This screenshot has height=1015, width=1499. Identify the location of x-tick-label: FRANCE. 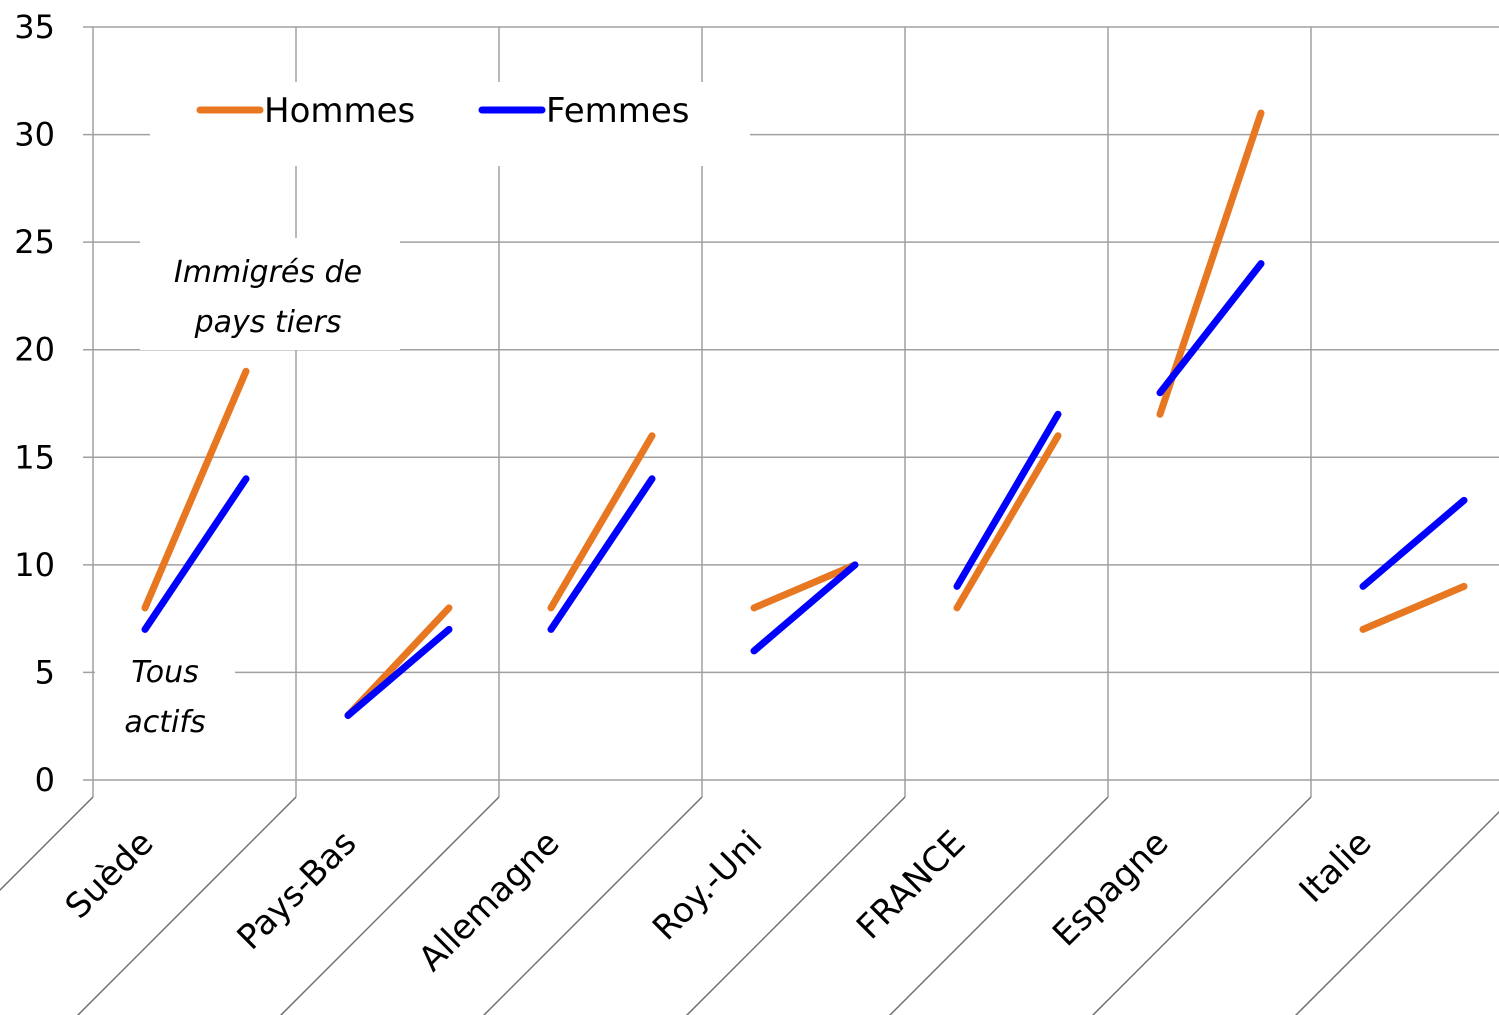
(911, 885).